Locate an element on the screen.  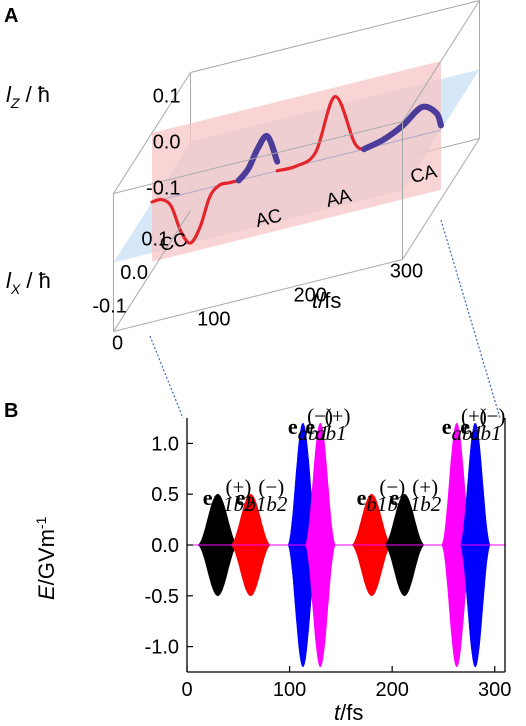
lx-axis-title: lX / ħ is located at coordinates (28, 282).